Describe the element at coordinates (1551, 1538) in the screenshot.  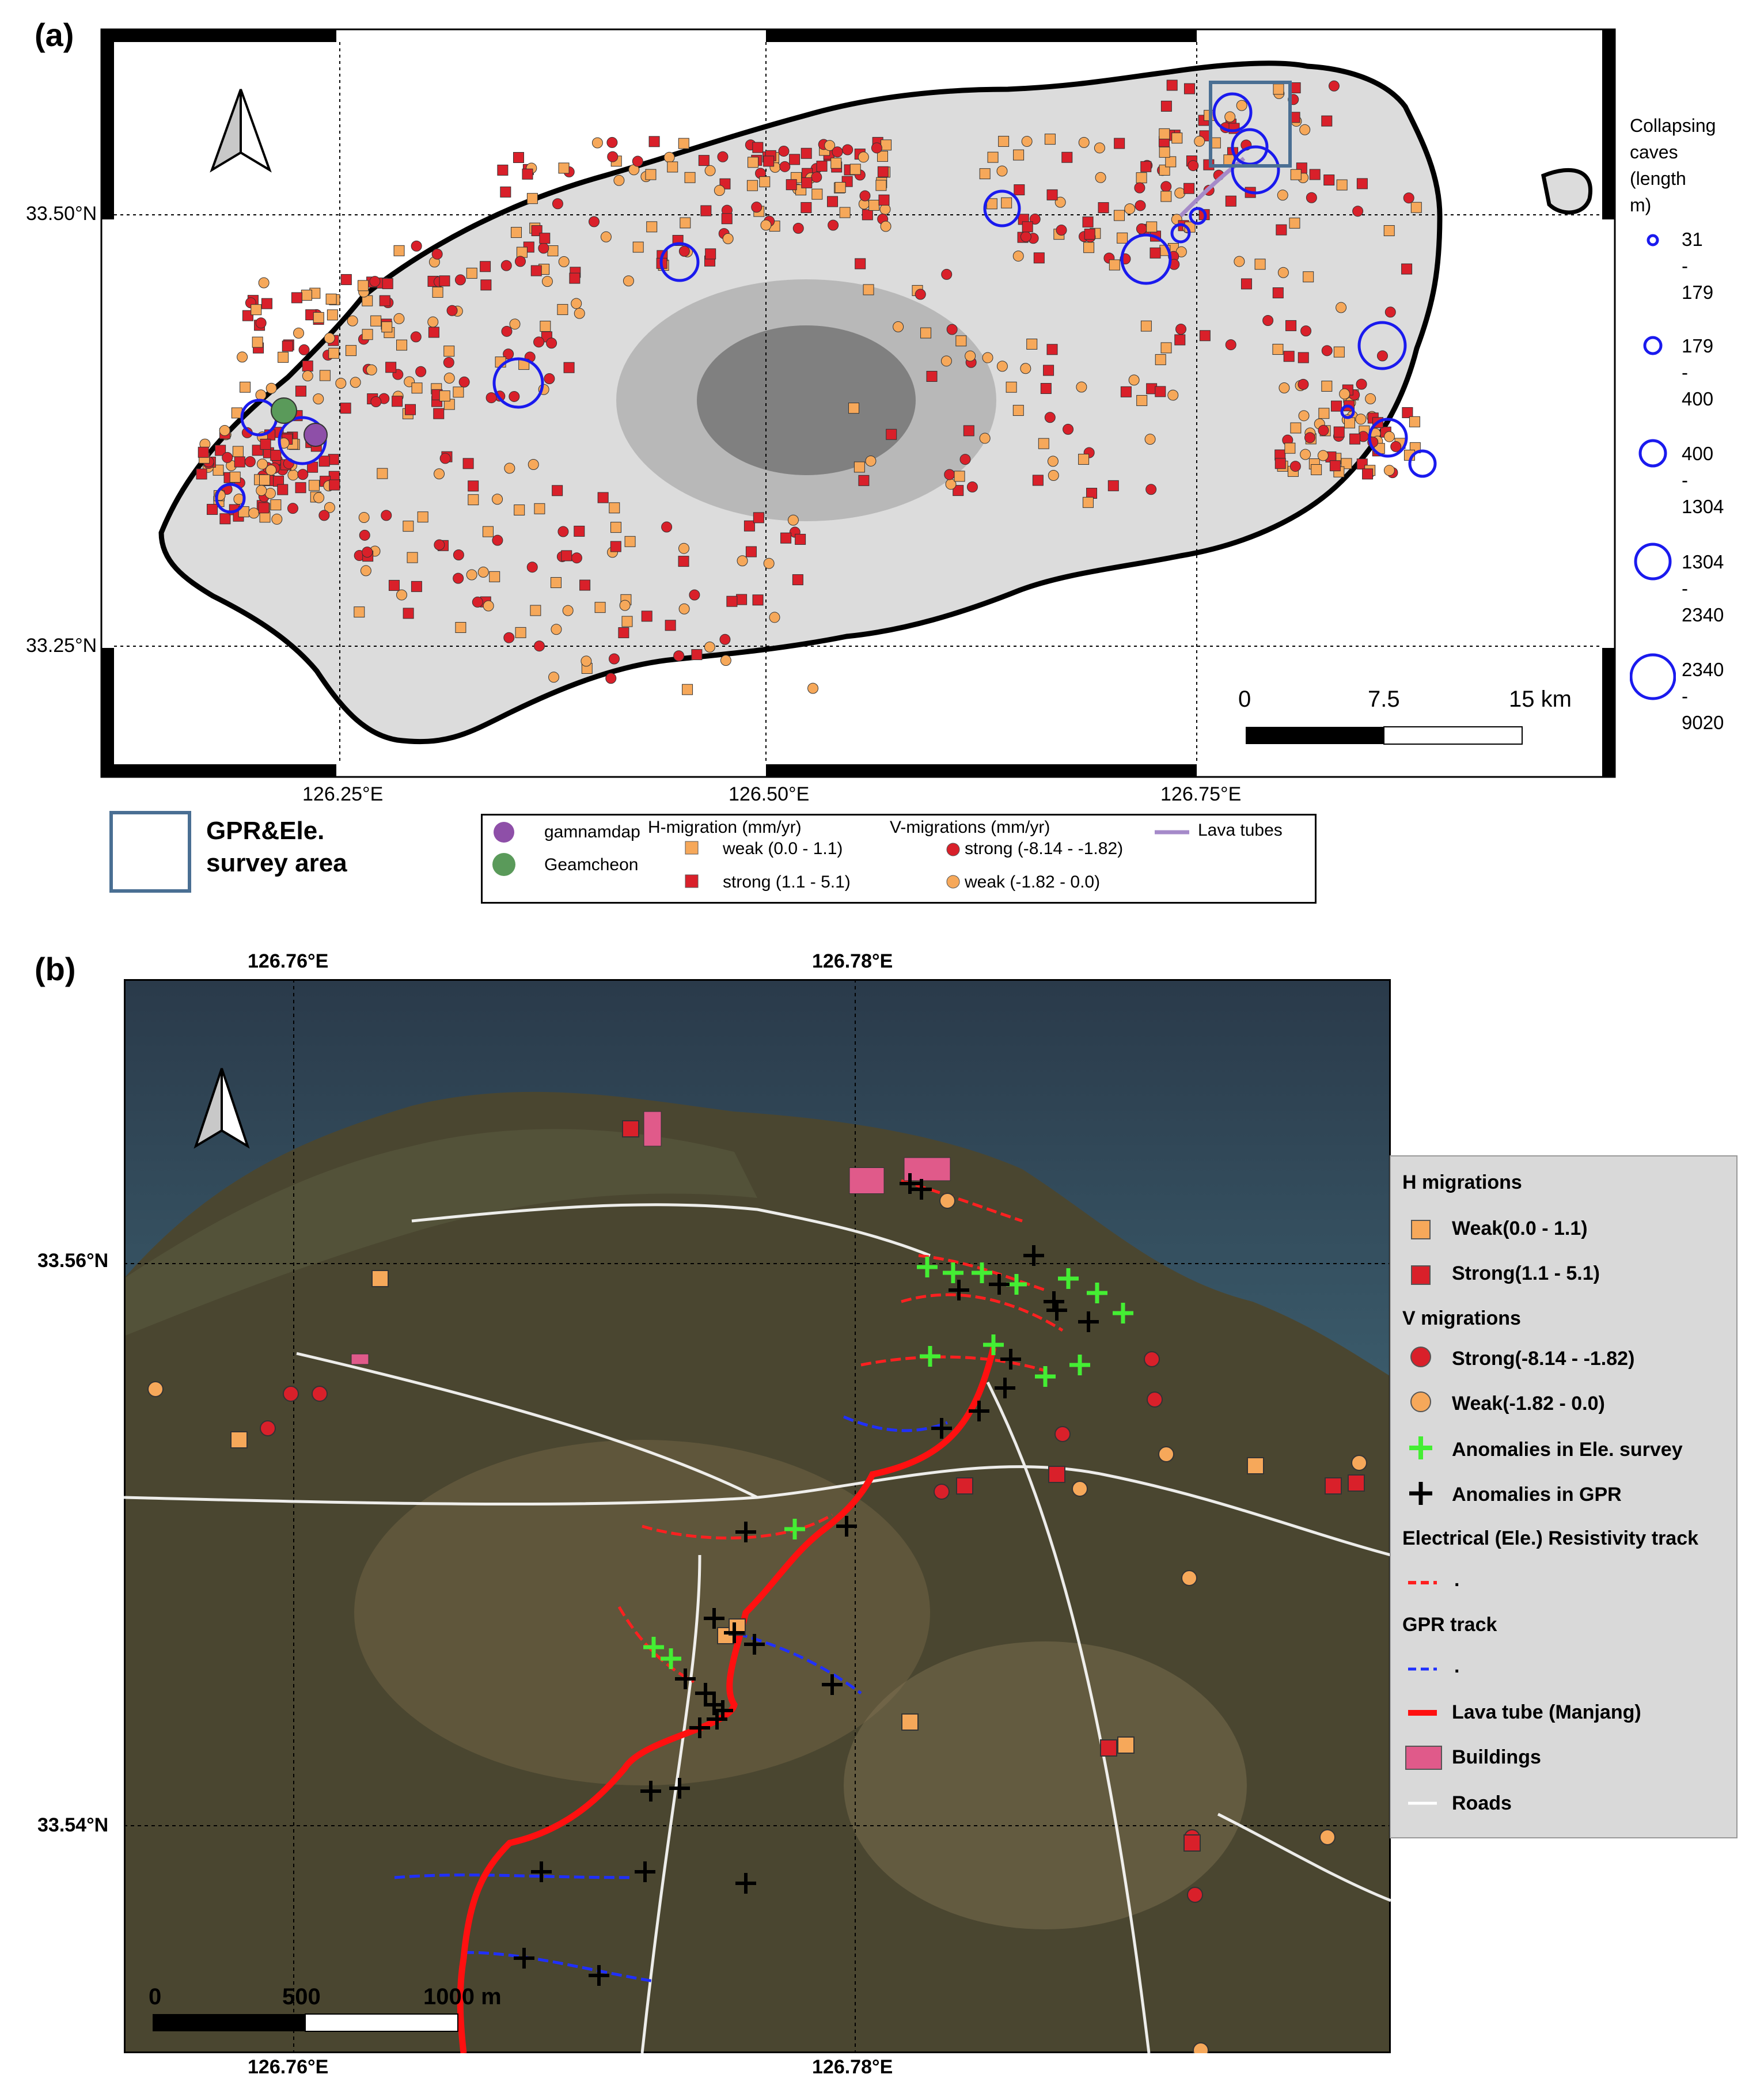
I see `legend-b-ele-track: Electrical (Ele.) Resistivity track` at that location.